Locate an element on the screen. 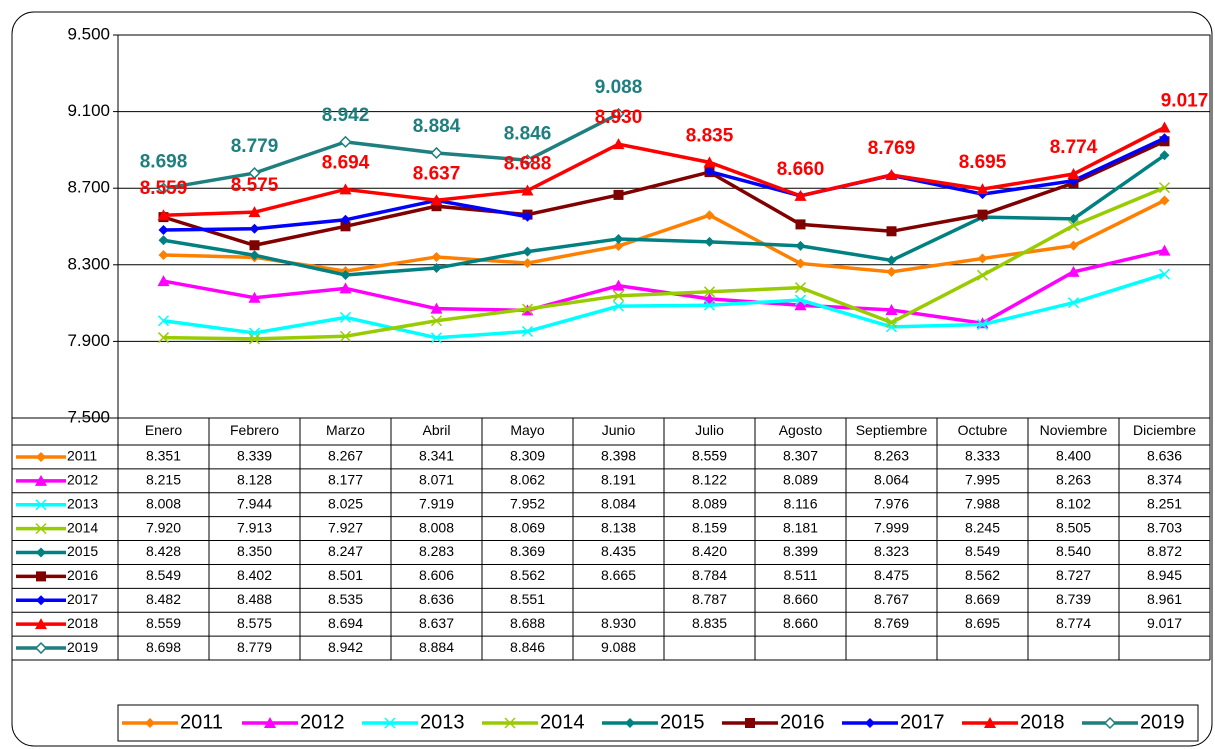 The height and width of the screenshot is (749, 1215). table-cell: 8.263 is located at coordinates (1073, 480).